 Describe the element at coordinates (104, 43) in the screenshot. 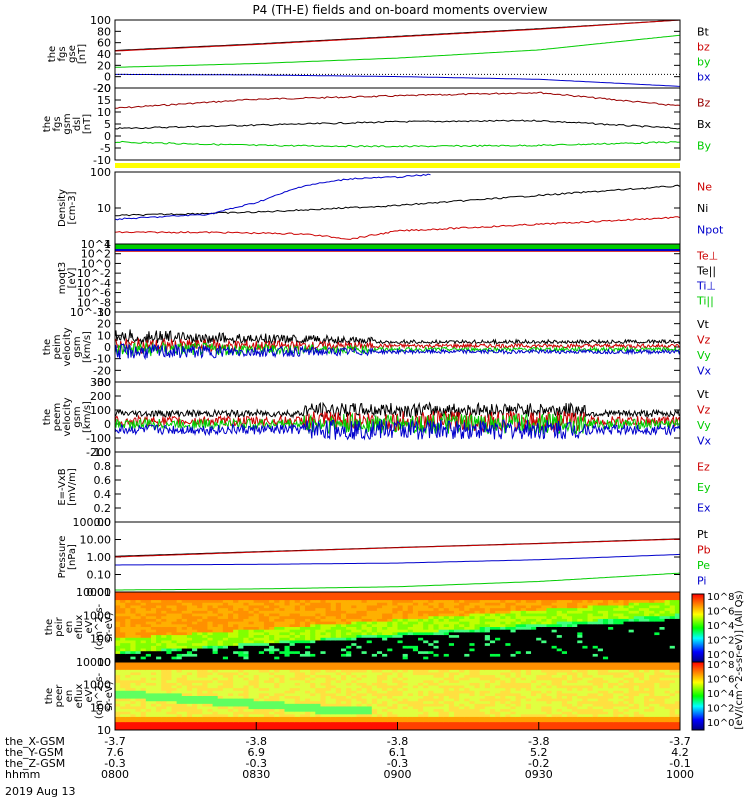

I see `ytick-fgs: 60` at that location.